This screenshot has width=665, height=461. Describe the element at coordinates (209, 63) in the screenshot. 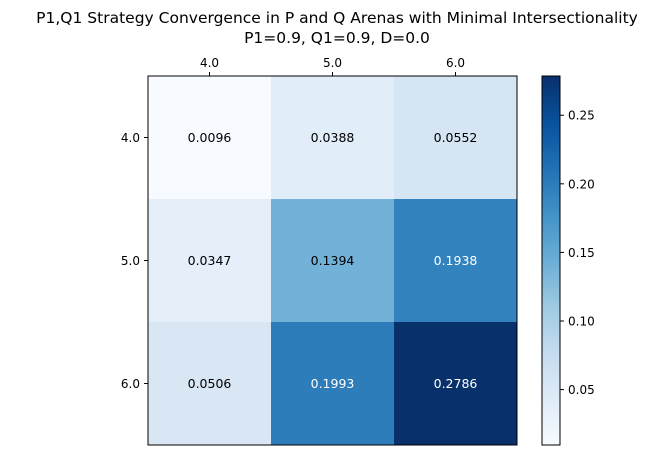

I see `x-tick-label: 4.0` at that location.